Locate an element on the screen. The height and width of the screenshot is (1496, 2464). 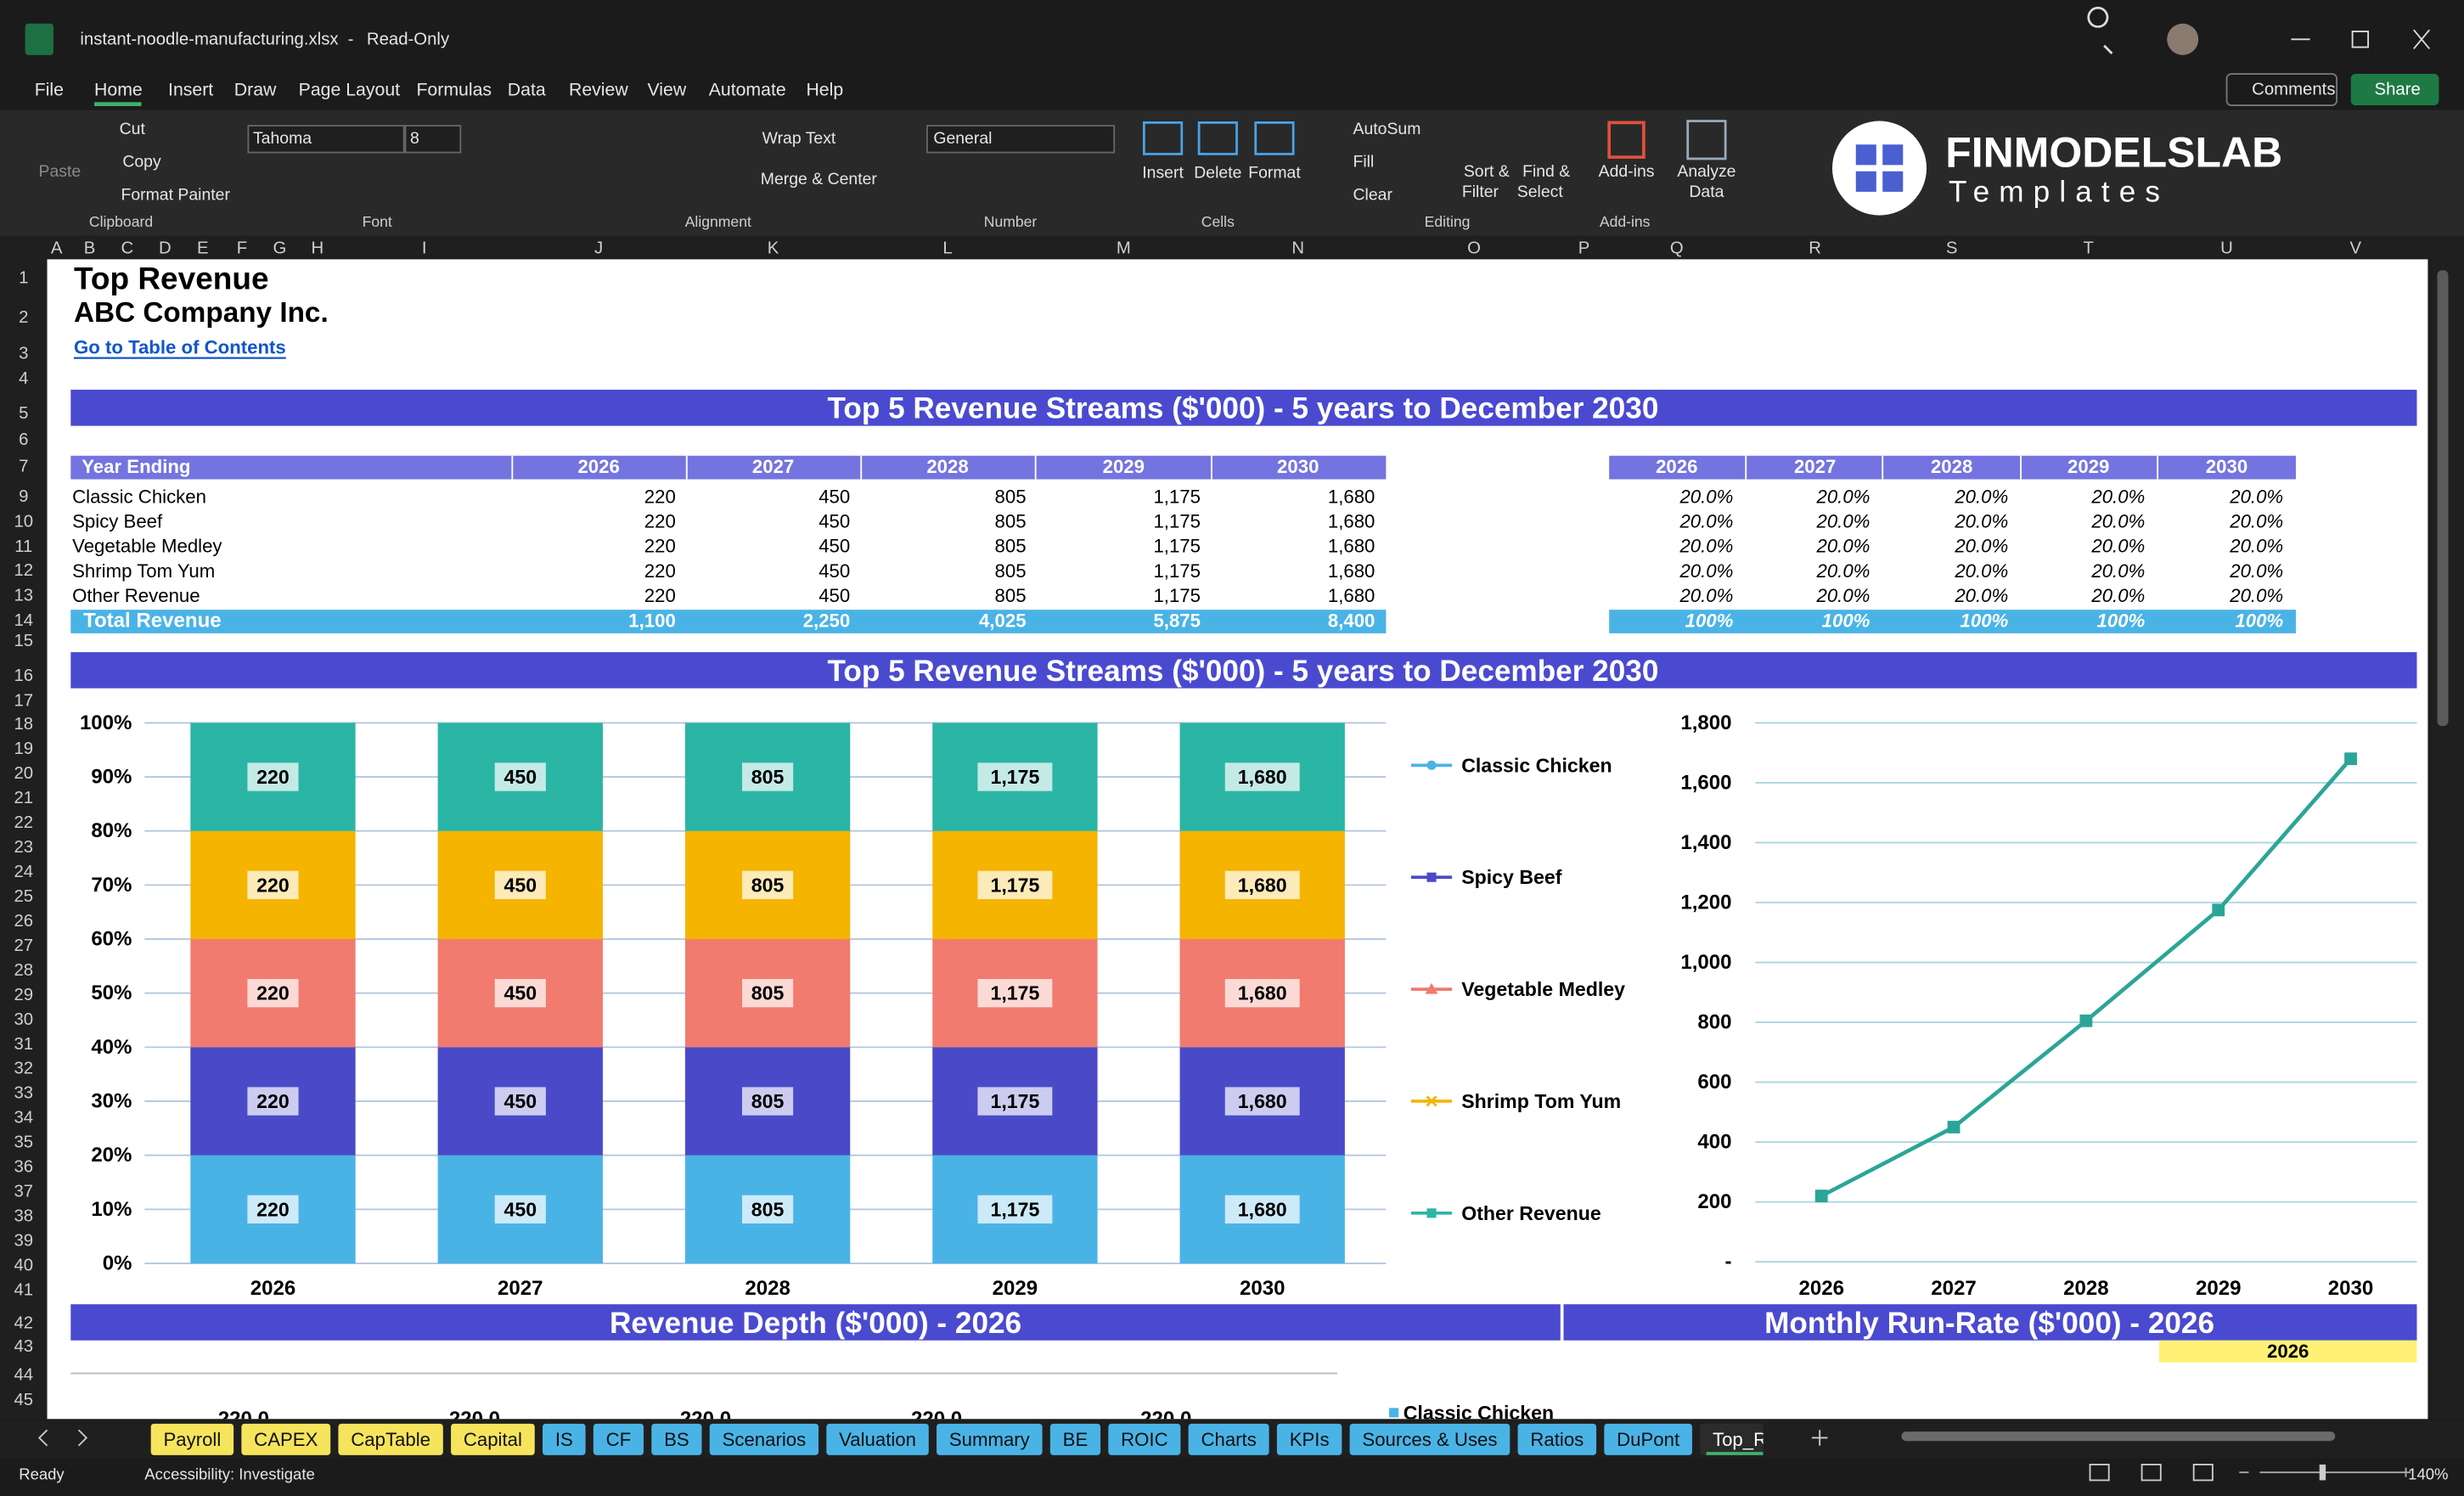
horizontal-scroll-thumb is located at coordinates (2118, 1436).